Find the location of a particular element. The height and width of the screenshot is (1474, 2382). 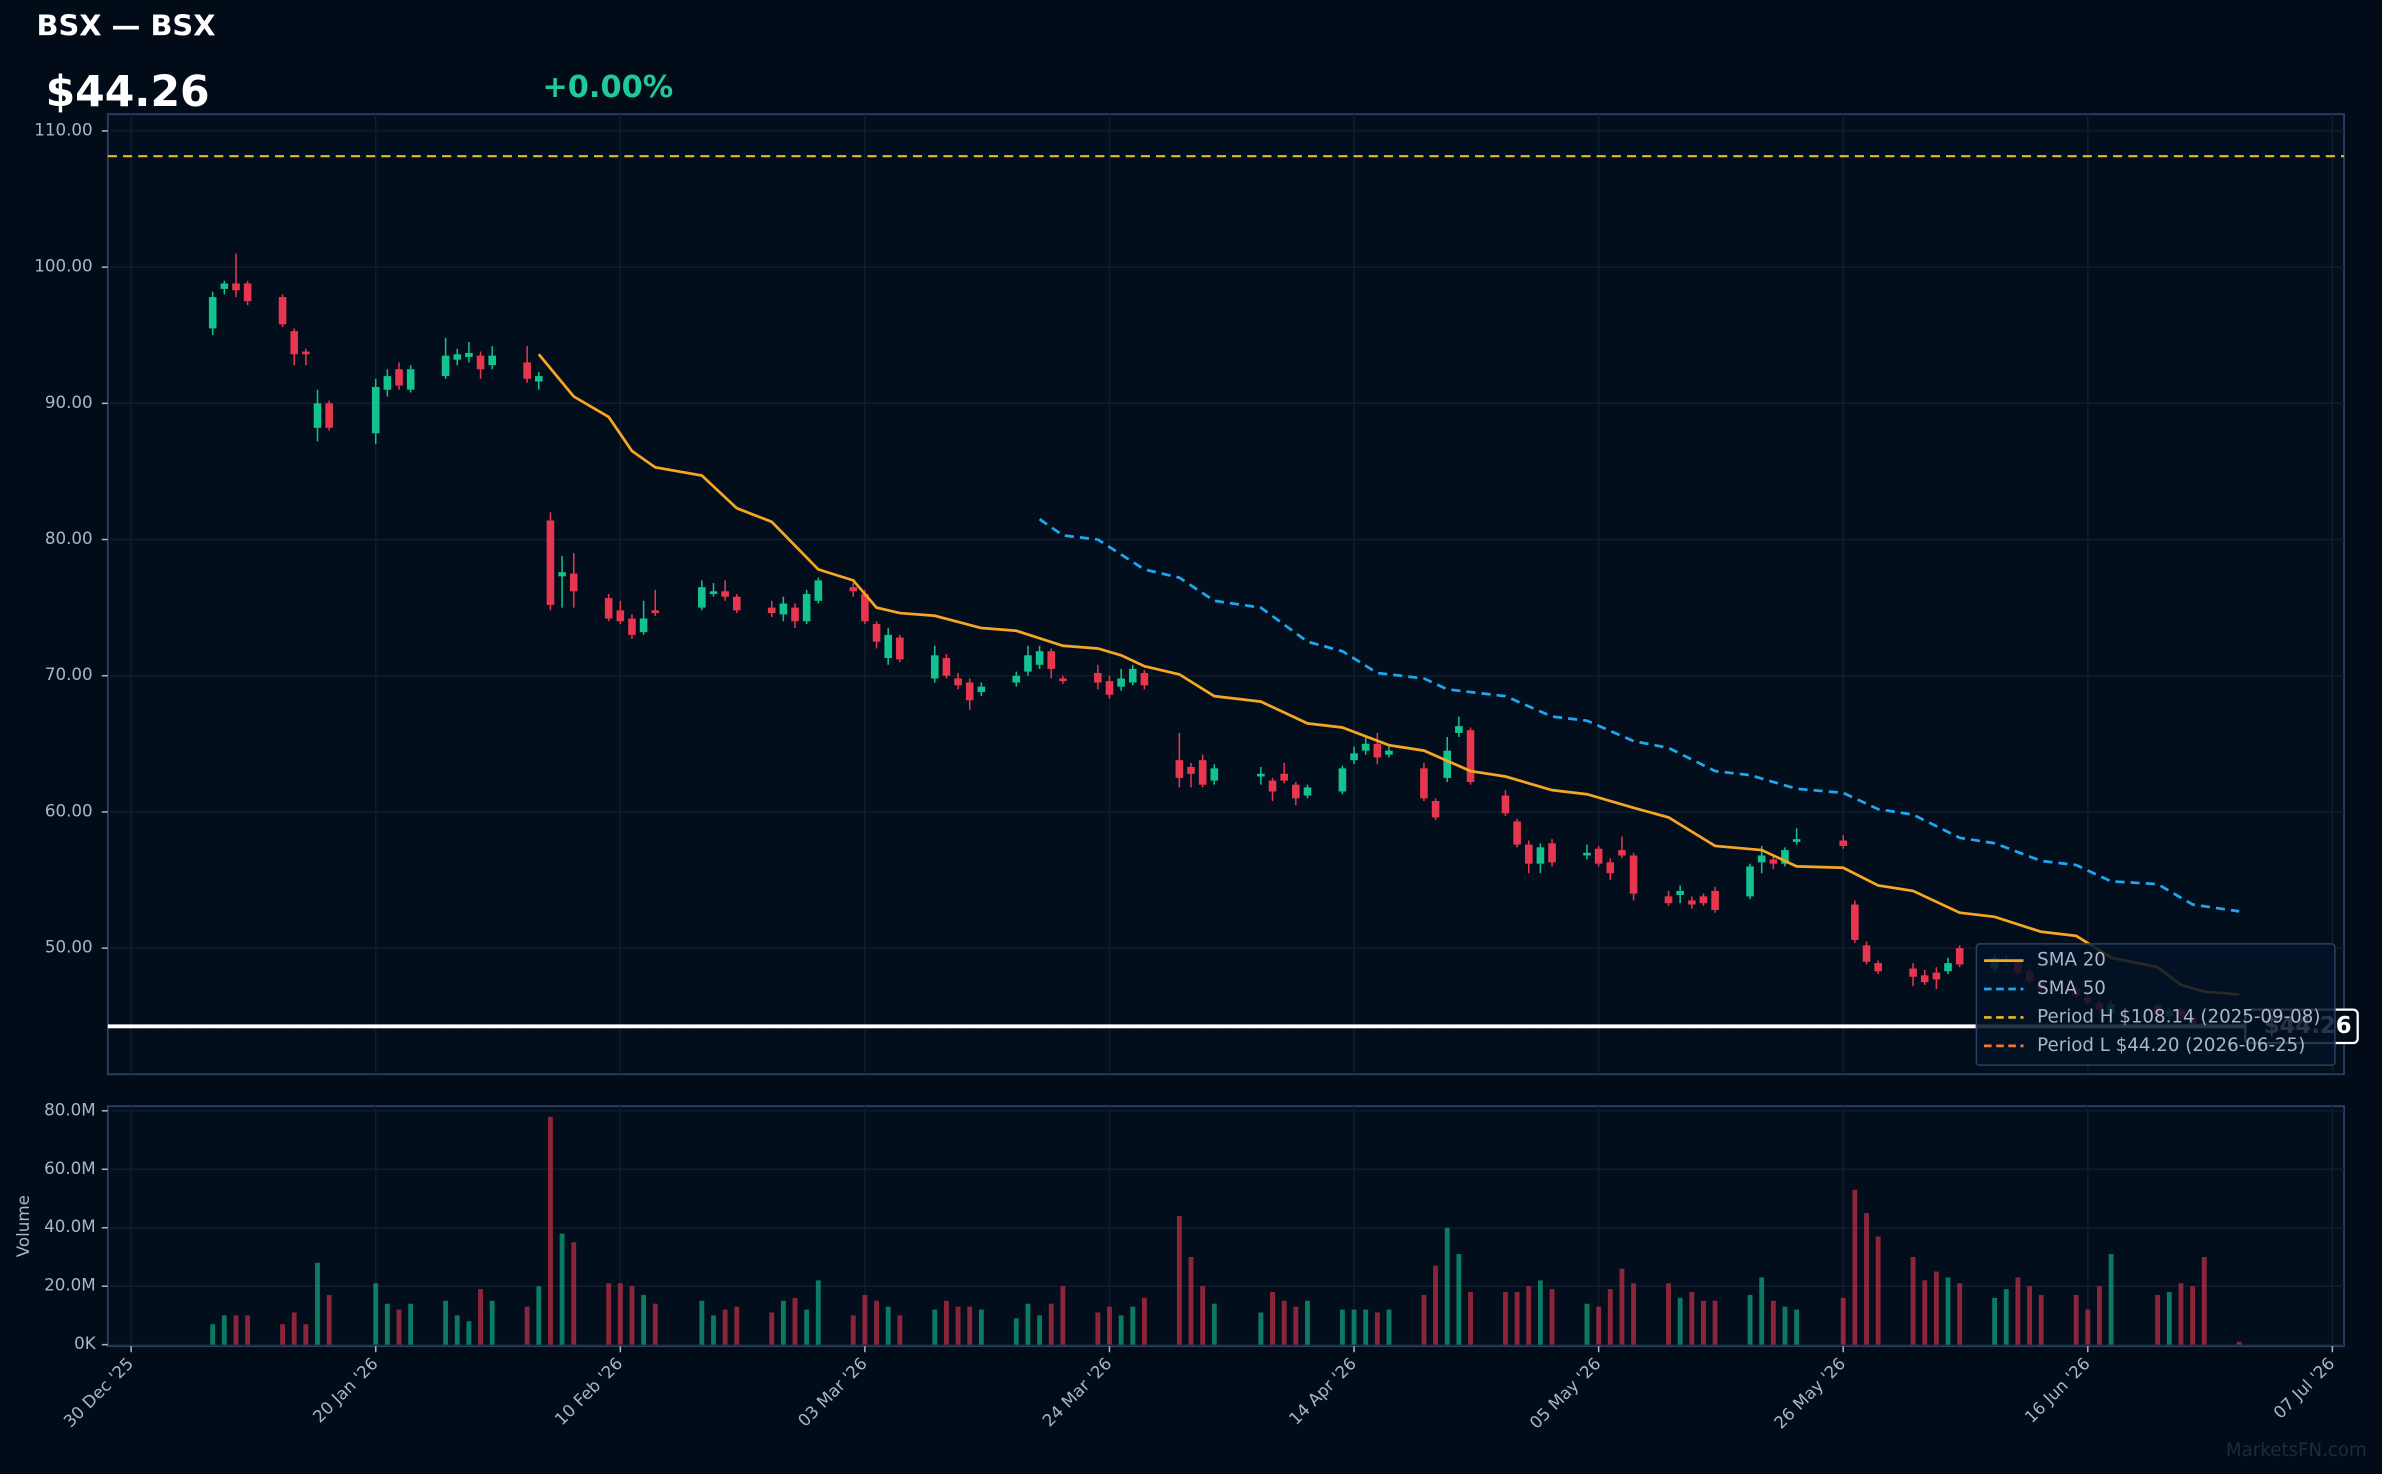

y-tick-label: 80.00 is located at coordinates (69, 538).